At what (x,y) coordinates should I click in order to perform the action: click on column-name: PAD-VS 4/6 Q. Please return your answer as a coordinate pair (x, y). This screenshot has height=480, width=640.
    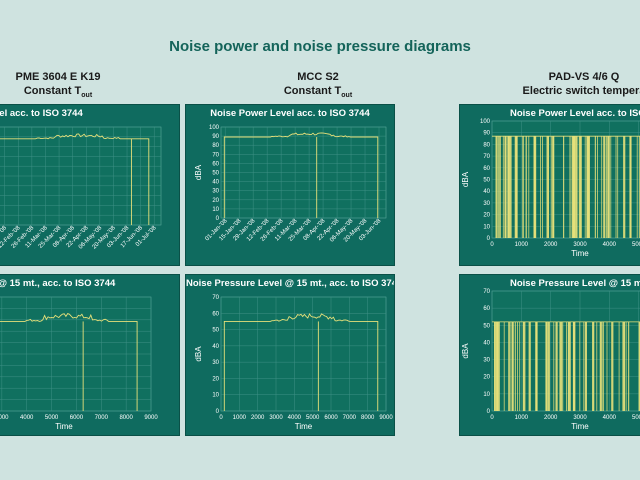
    Looking at the image, I should click on (584, 77).